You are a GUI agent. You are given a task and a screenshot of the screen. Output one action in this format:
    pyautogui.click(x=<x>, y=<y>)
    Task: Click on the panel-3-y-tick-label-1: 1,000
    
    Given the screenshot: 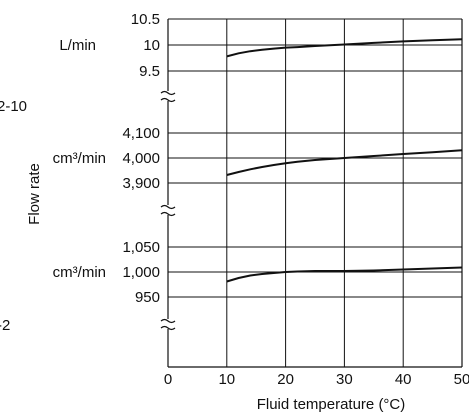 What is the action you would take?
    pyautogui.click(x=141, y=272)
    